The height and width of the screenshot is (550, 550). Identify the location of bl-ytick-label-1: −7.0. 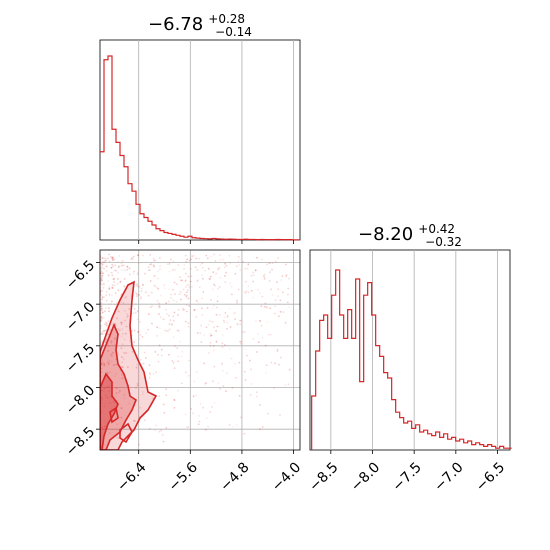
(80, 316).